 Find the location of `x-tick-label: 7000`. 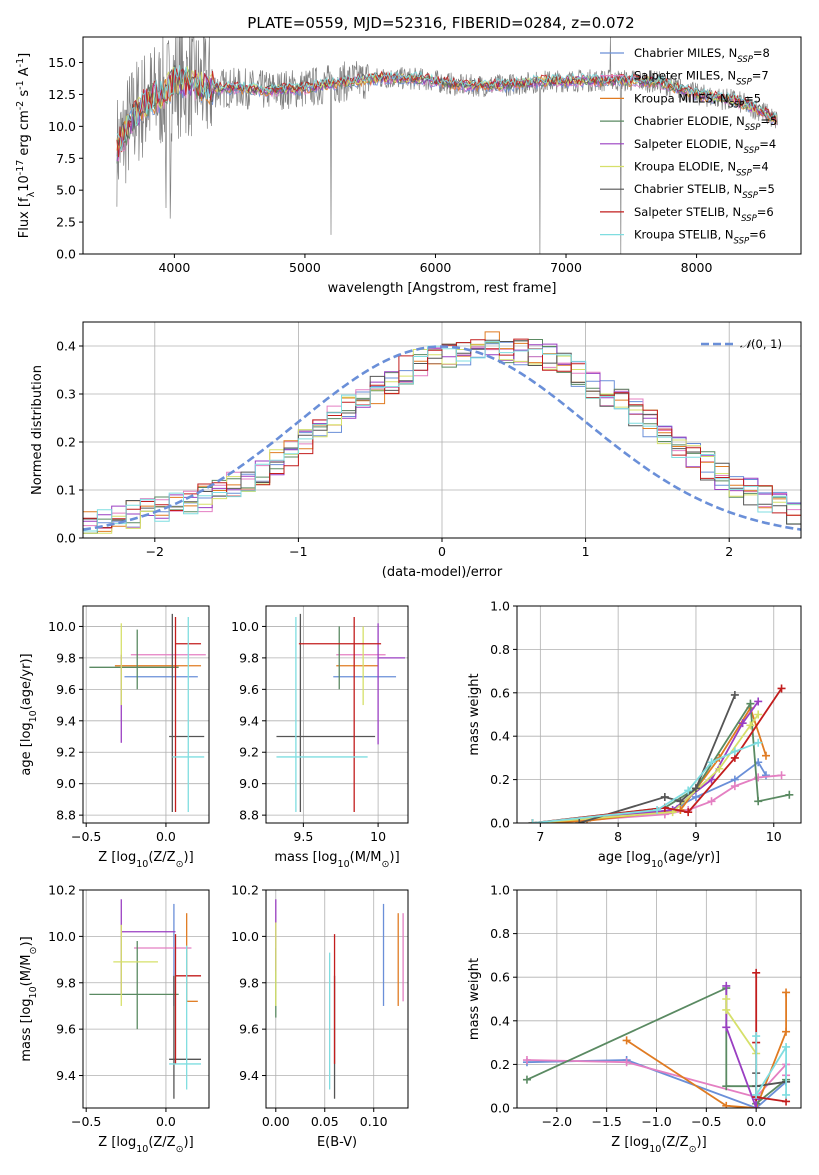

x-tick-label: 7000 is located at coordinates (566, 267).